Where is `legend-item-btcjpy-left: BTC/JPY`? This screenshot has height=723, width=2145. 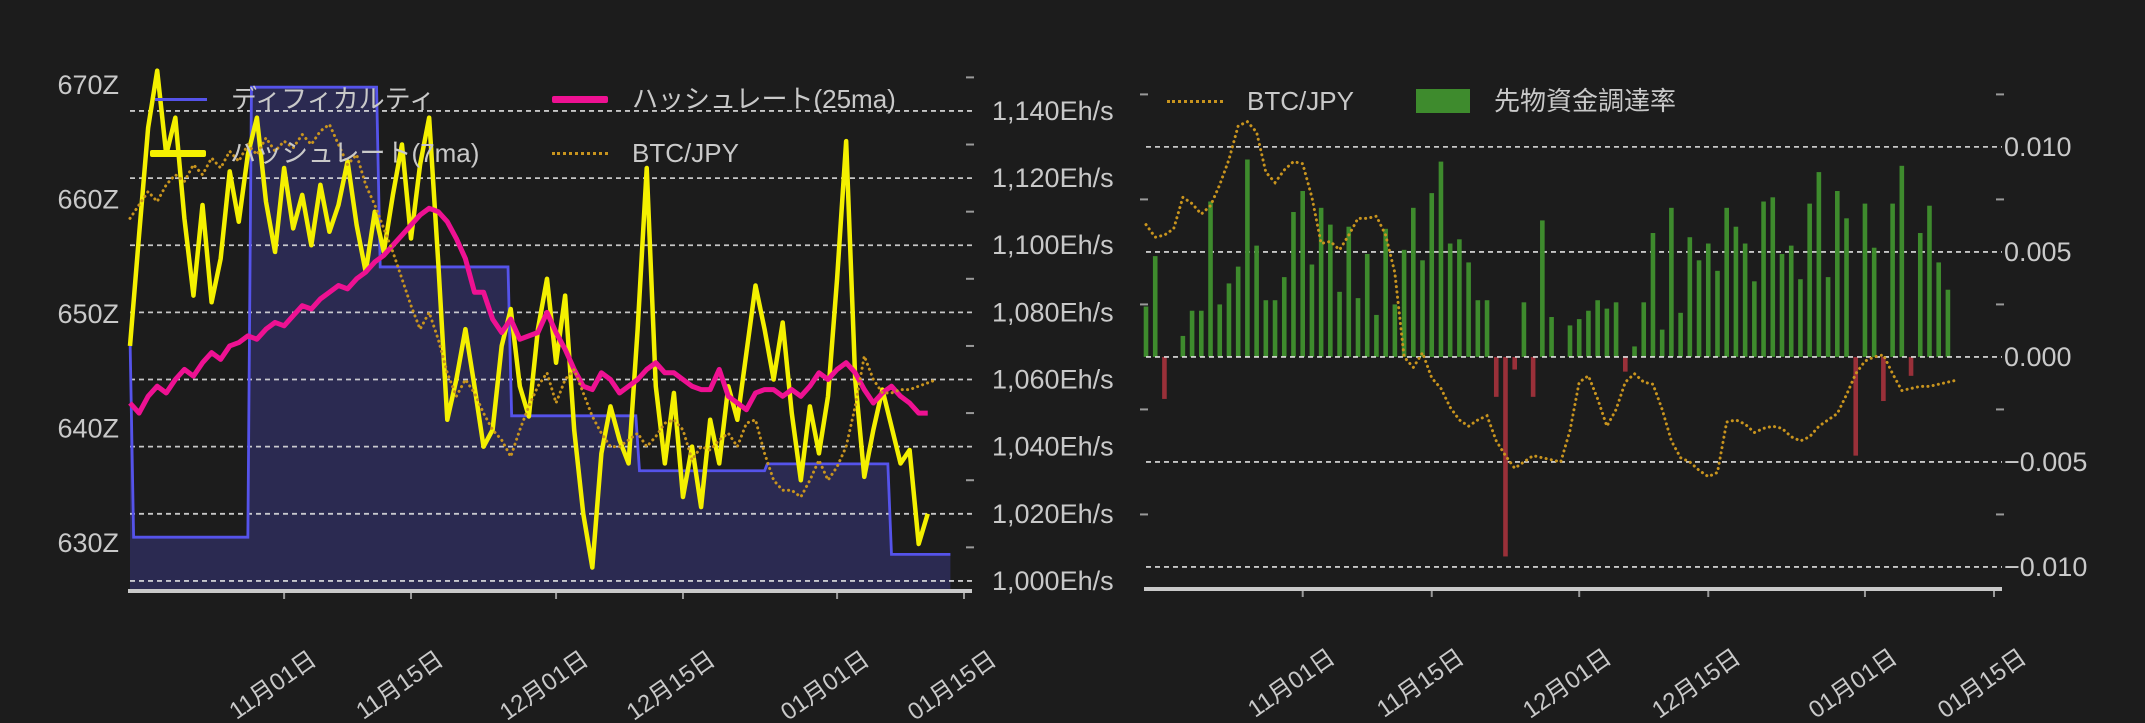
legend-item-btcjpy-left: BTC/JPY is located at coordinates (645, 153).